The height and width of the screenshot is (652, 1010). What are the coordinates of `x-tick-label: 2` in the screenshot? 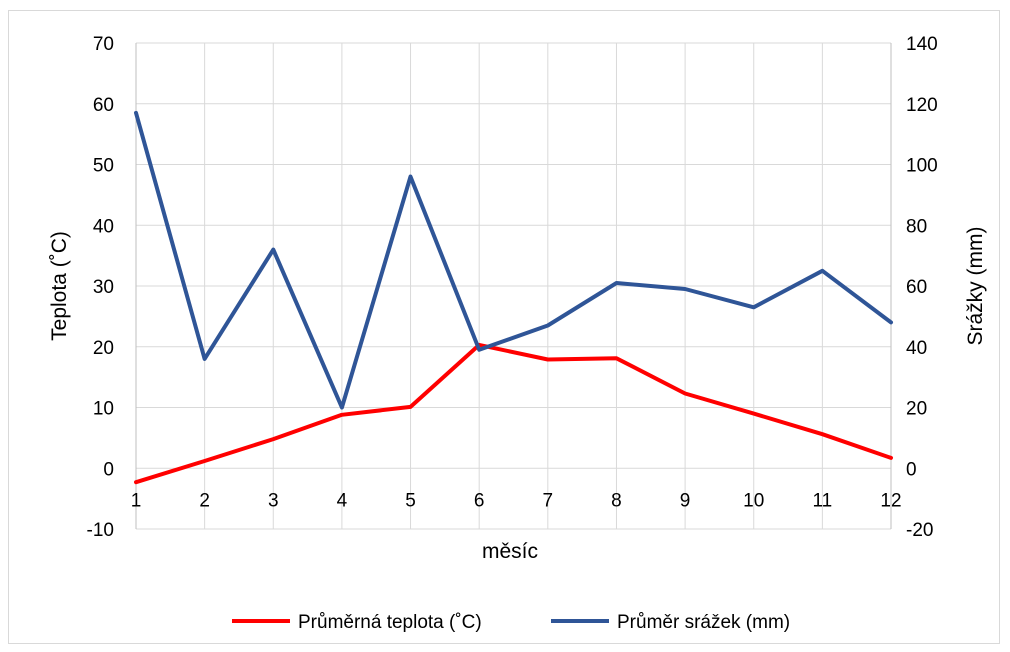 It's located at (204, 500).